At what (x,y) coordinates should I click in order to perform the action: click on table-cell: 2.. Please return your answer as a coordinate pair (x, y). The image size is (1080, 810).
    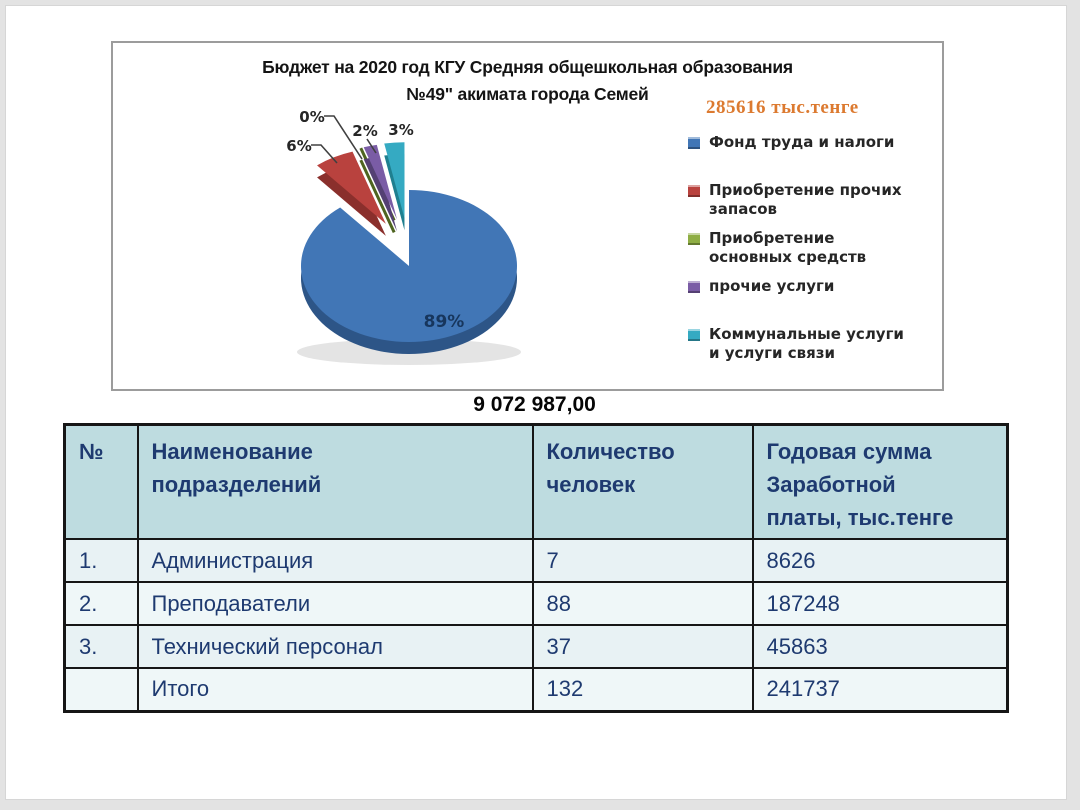
    Looking at the image, I should click on (101, 603).